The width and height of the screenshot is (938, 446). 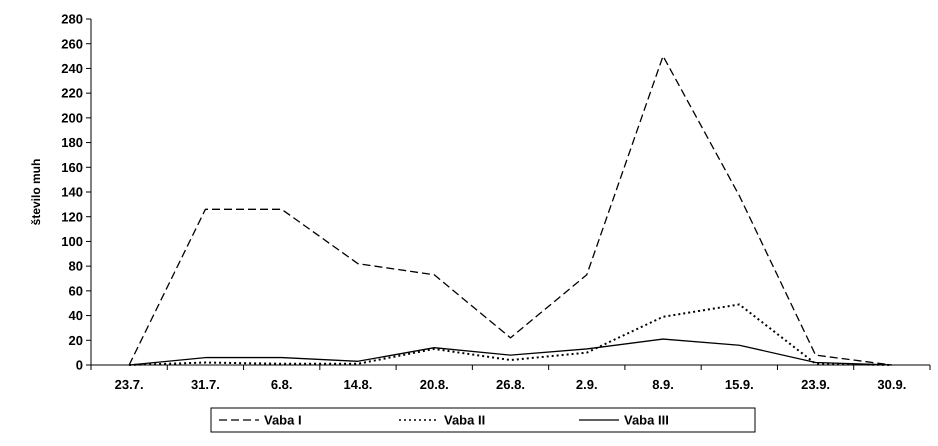 What do you see at coordinates (72, 241) in the screenshot?
I see `y-tick-label: 100` at bounding box center [72, 241].